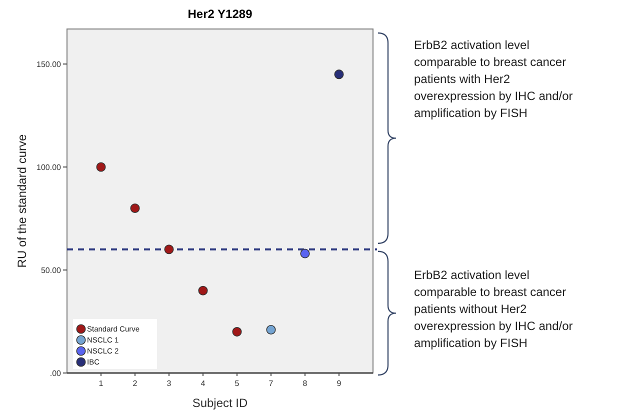 Image resolution: width=621 pixels, height=415 pixels. Describe the element at coordinates (203, 383) in the screenshot. I see `x-tick-label: 4` at that location.